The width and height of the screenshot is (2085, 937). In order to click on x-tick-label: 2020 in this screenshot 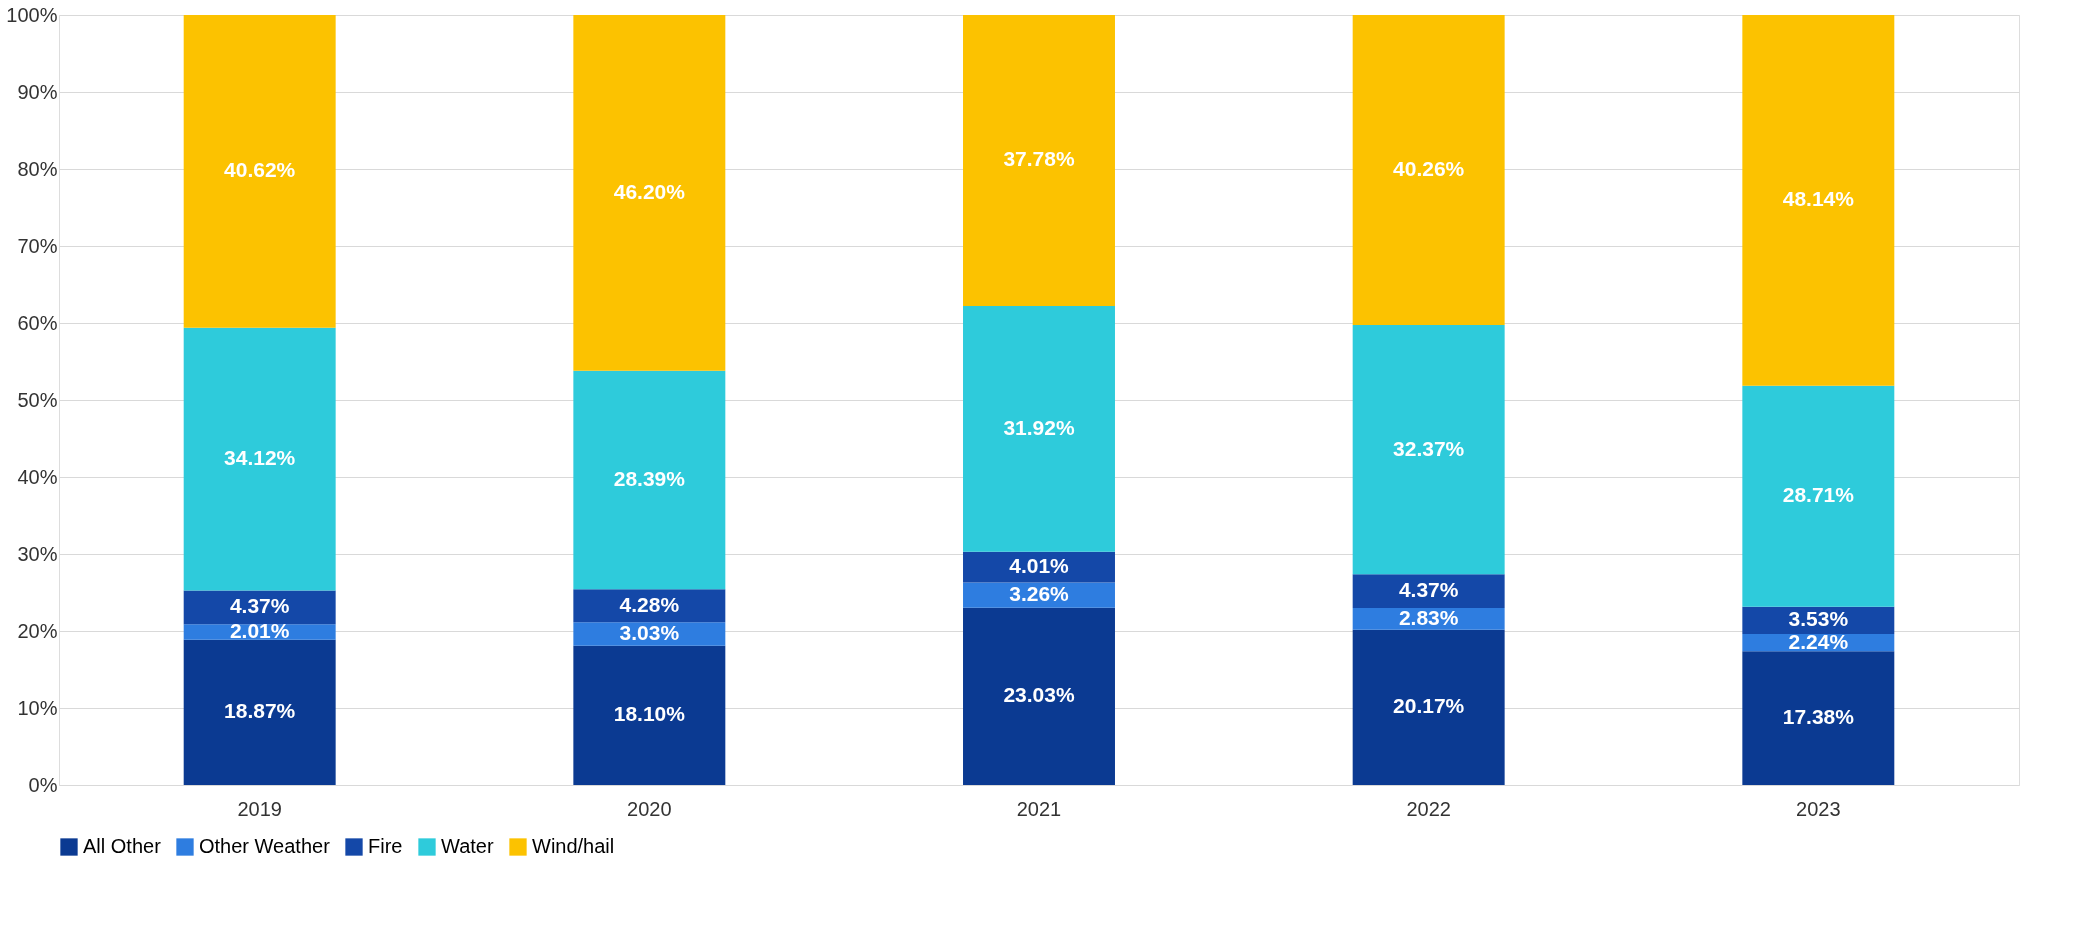, I will do `click(649, 808)`.